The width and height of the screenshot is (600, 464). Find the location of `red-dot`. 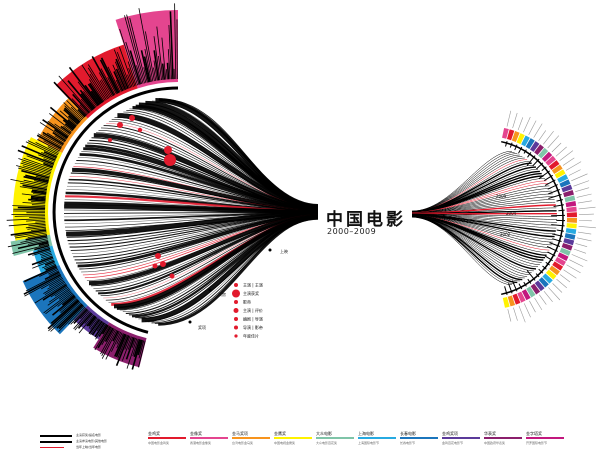

red-dot is located at coordinates (155, 266).